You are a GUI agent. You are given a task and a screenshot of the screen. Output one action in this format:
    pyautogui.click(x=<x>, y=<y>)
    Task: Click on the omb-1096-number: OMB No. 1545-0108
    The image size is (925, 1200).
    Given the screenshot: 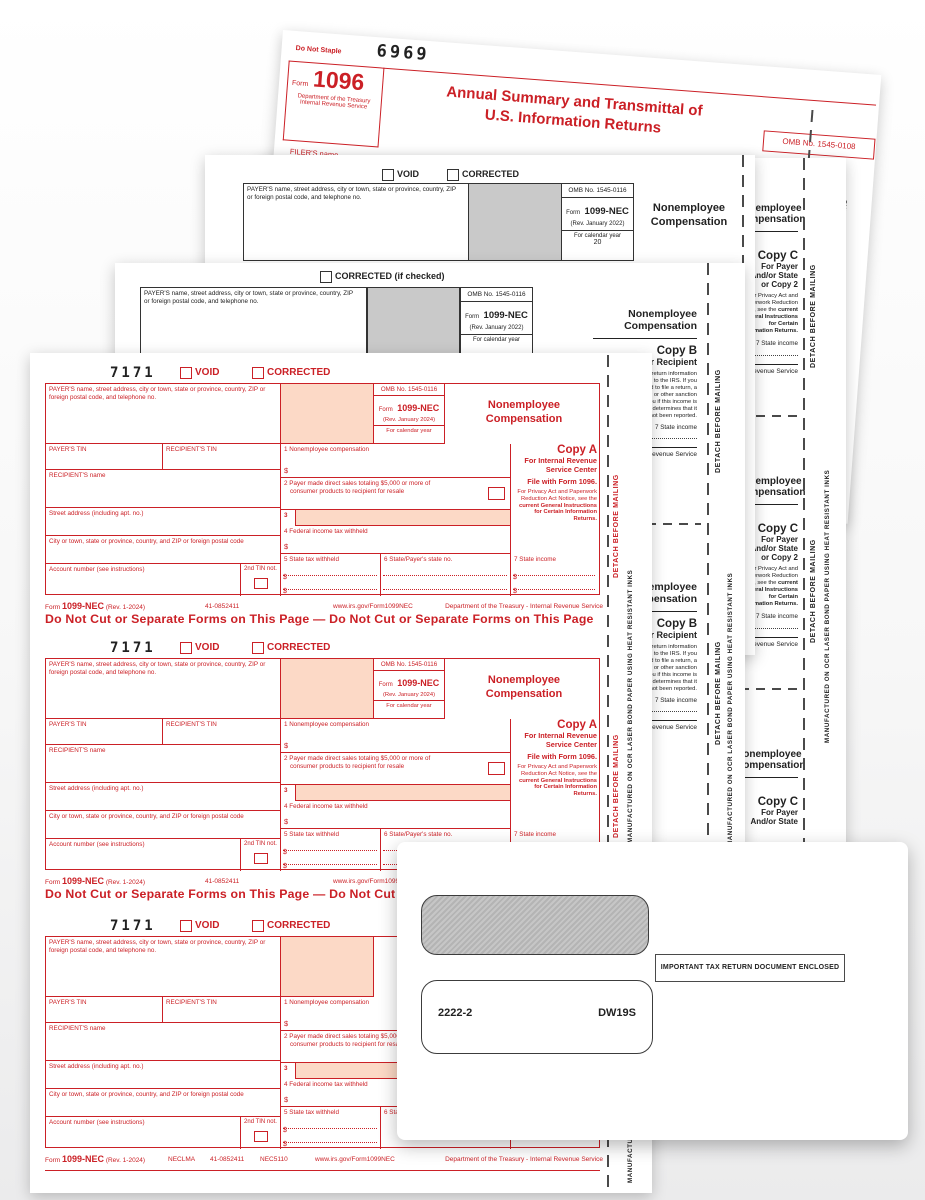 What is the action you would take?
    pyautogui.click(x=819, y=144)
    